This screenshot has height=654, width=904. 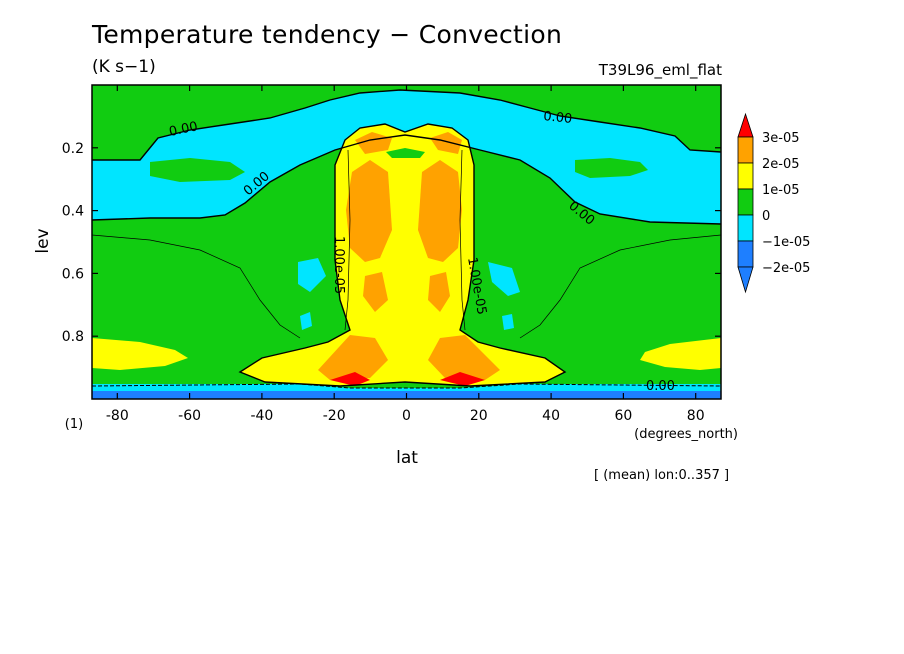 I want to click on fill-red-core-left, so click(x=350, y=379).